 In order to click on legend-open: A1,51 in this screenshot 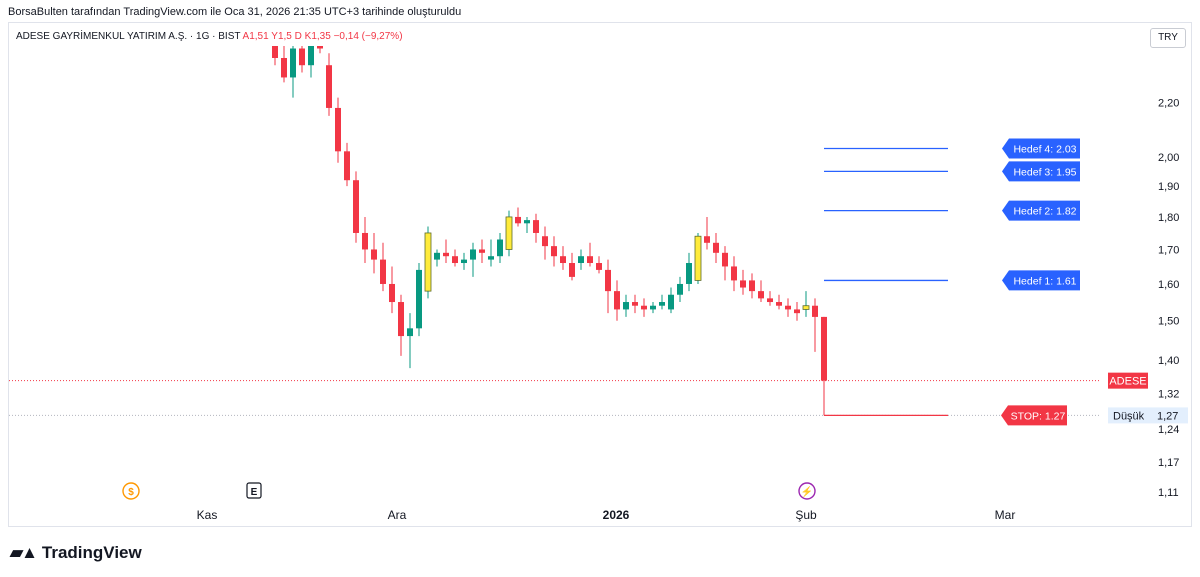, I will do `click(255, 36)`.